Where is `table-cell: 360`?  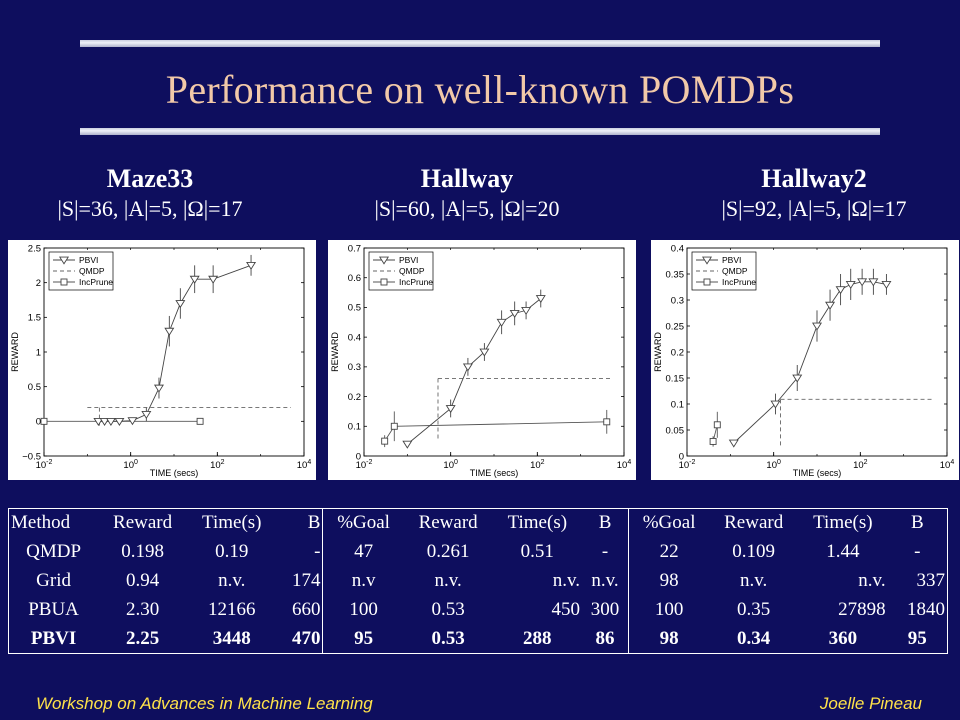
table-cell: 360 is located at coordinates (843, 639).